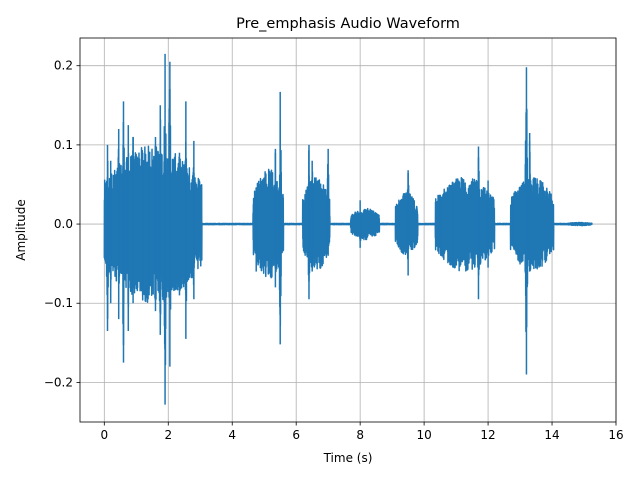 Image resolution: width=640 pixels, height=480 pixels. What do you see at coordinates (63, 224) in the screenshot?
I see `y-tick-label: 0.0` at bounding box center [63, 224].